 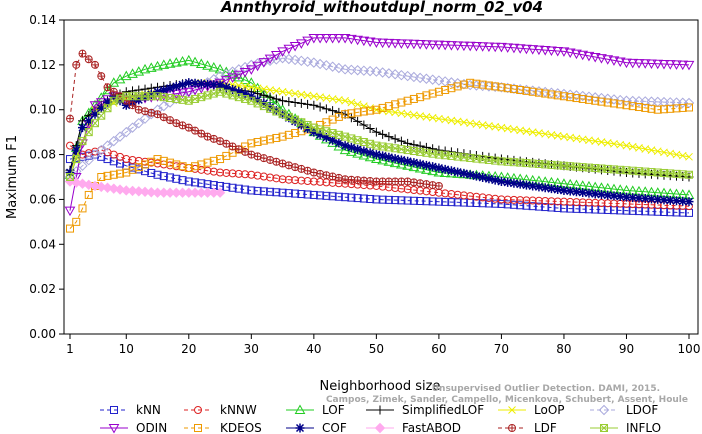 What do you see at coordinates (188, 349) in the screenshot?
I see `x-tick-label: 20` at bounding box center [188, 349].